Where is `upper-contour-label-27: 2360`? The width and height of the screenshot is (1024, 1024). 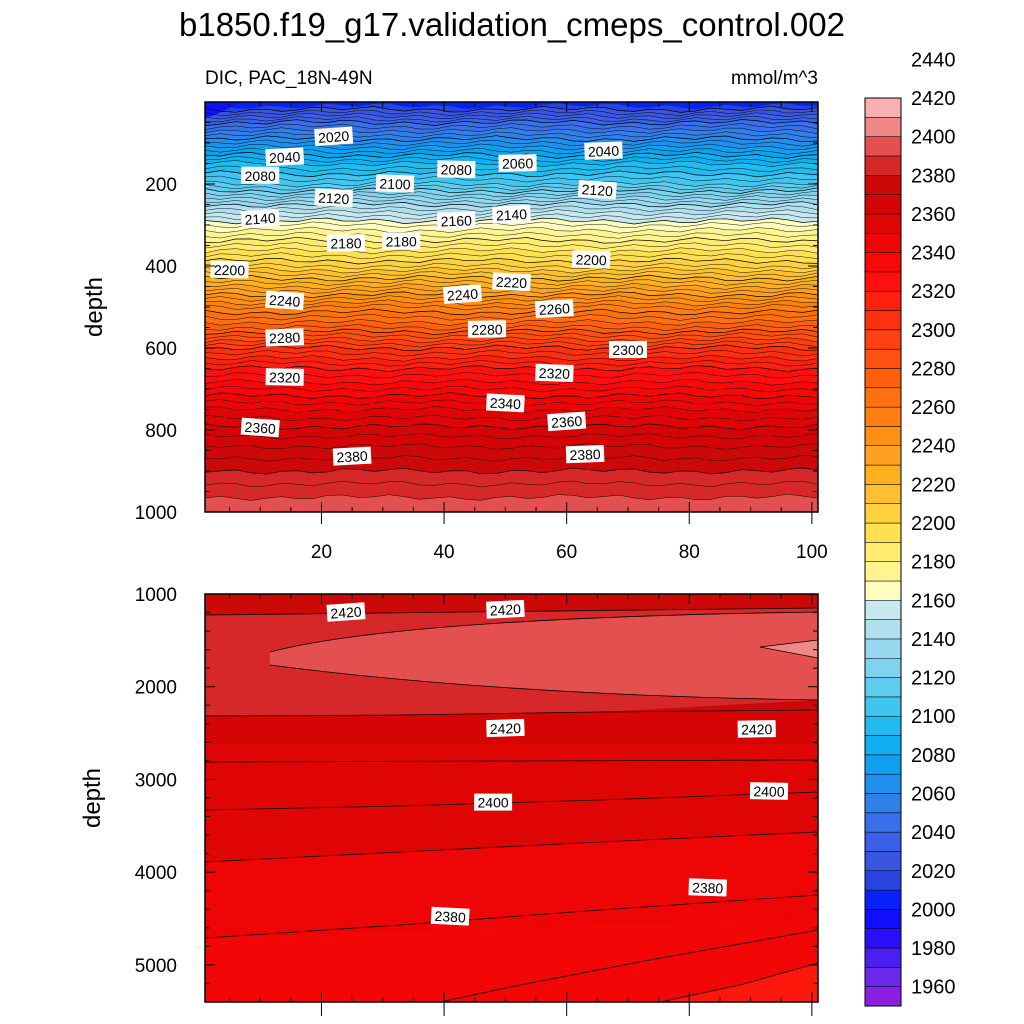 upper-contour-label-27: 2360 is located at coordinates (567, 421).